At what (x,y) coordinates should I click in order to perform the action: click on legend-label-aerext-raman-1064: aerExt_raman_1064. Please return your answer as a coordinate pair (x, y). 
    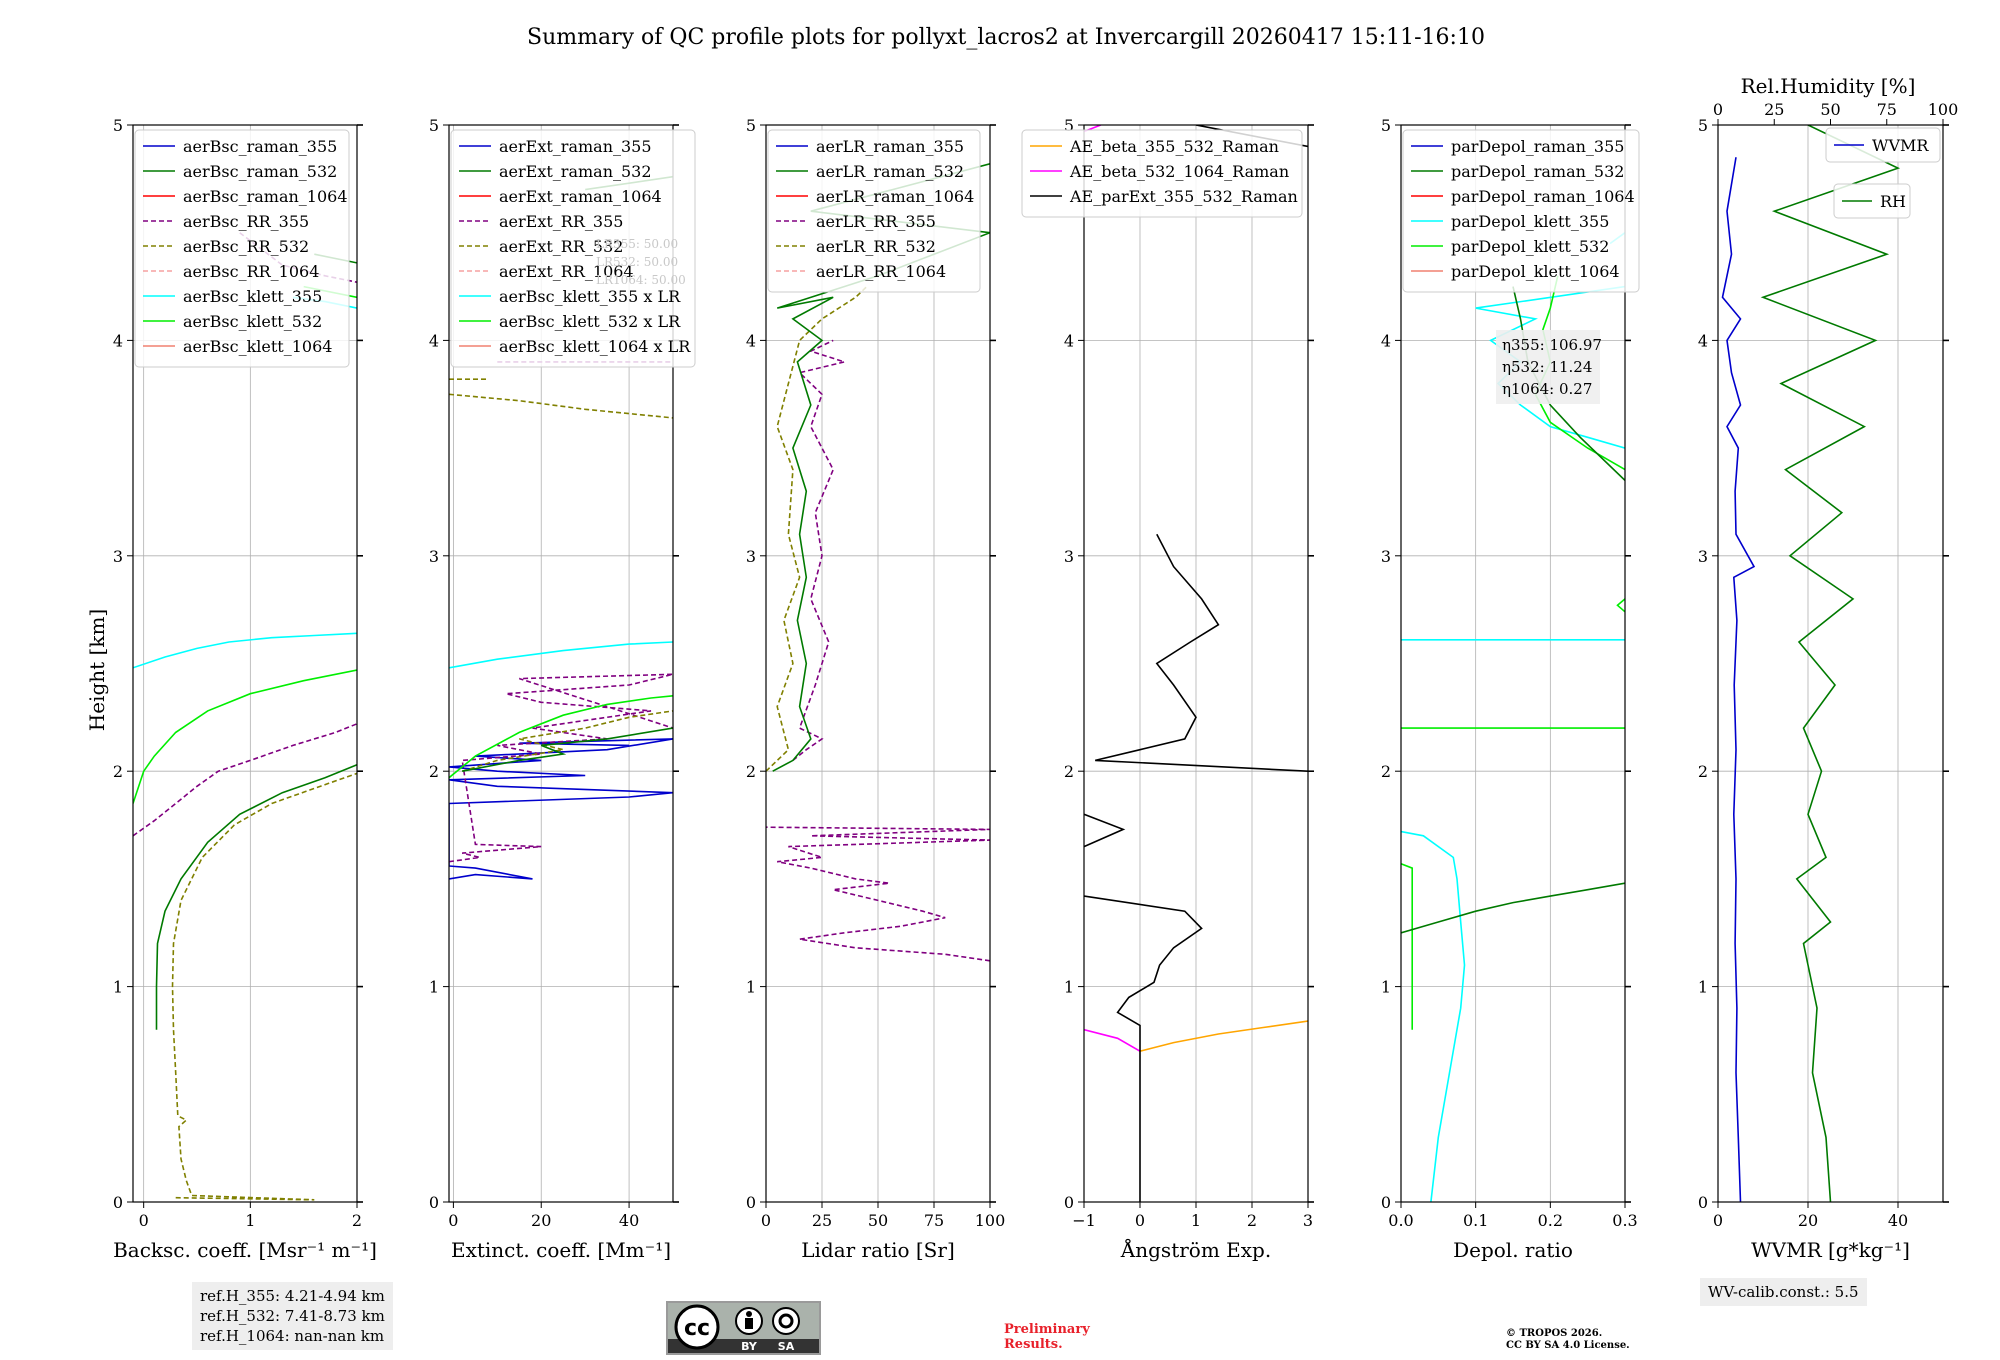
    Looking at the image, I should click on (580, 196).